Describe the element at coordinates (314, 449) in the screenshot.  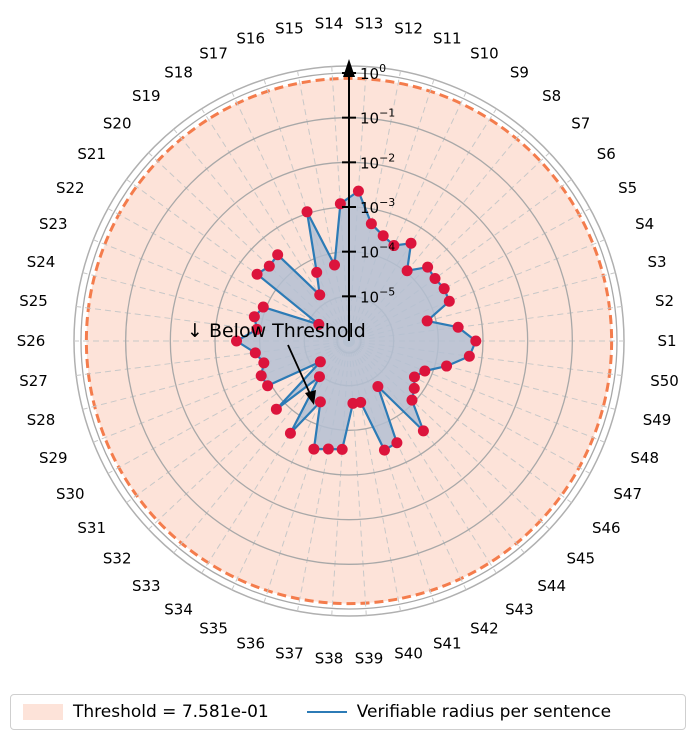
I see `data-point-s36` at that location.